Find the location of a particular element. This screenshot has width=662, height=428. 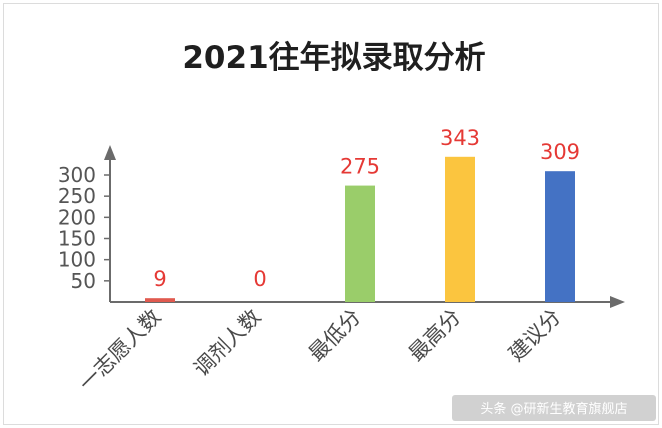

chart-title: 2021往年拟录取分析 is located at coordinates (333, 58).